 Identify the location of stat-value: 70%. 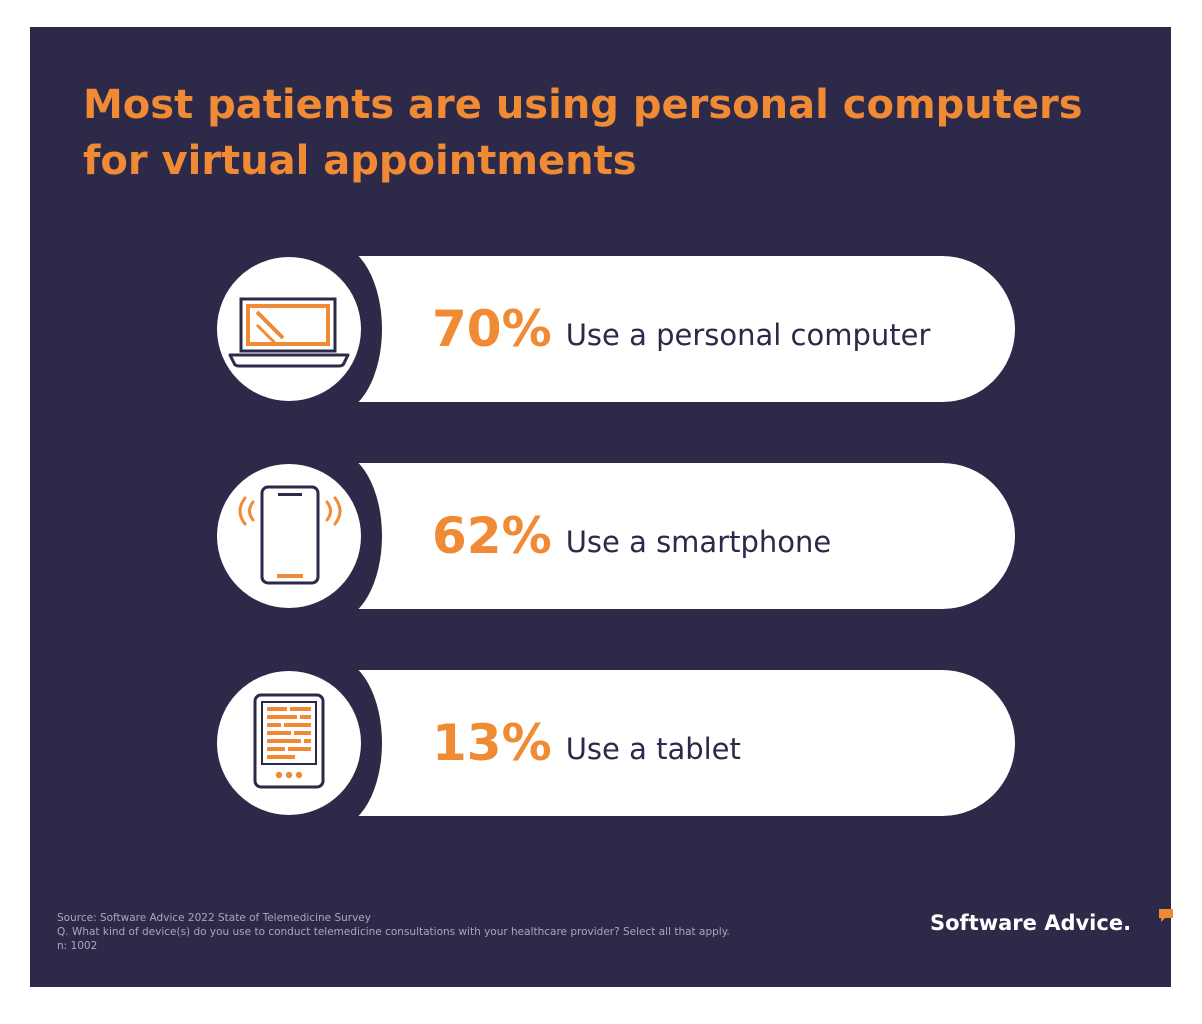
(492, 329).